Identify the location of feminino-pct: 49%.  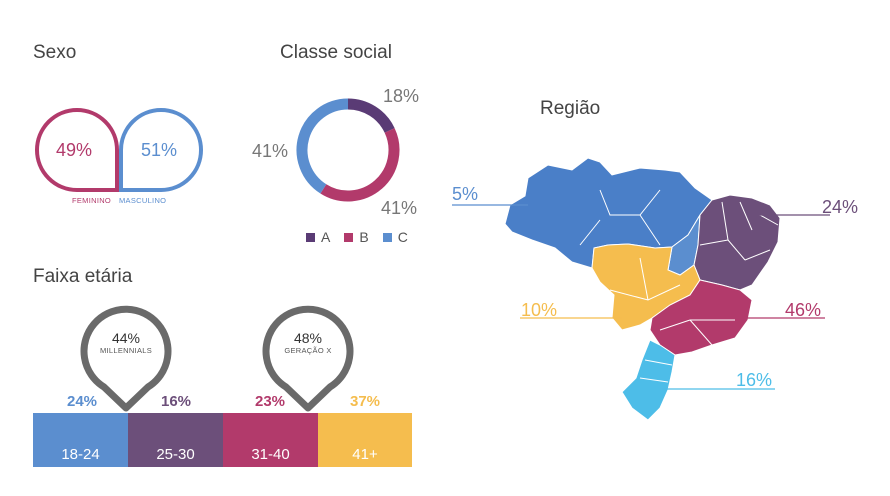
(74, 150).